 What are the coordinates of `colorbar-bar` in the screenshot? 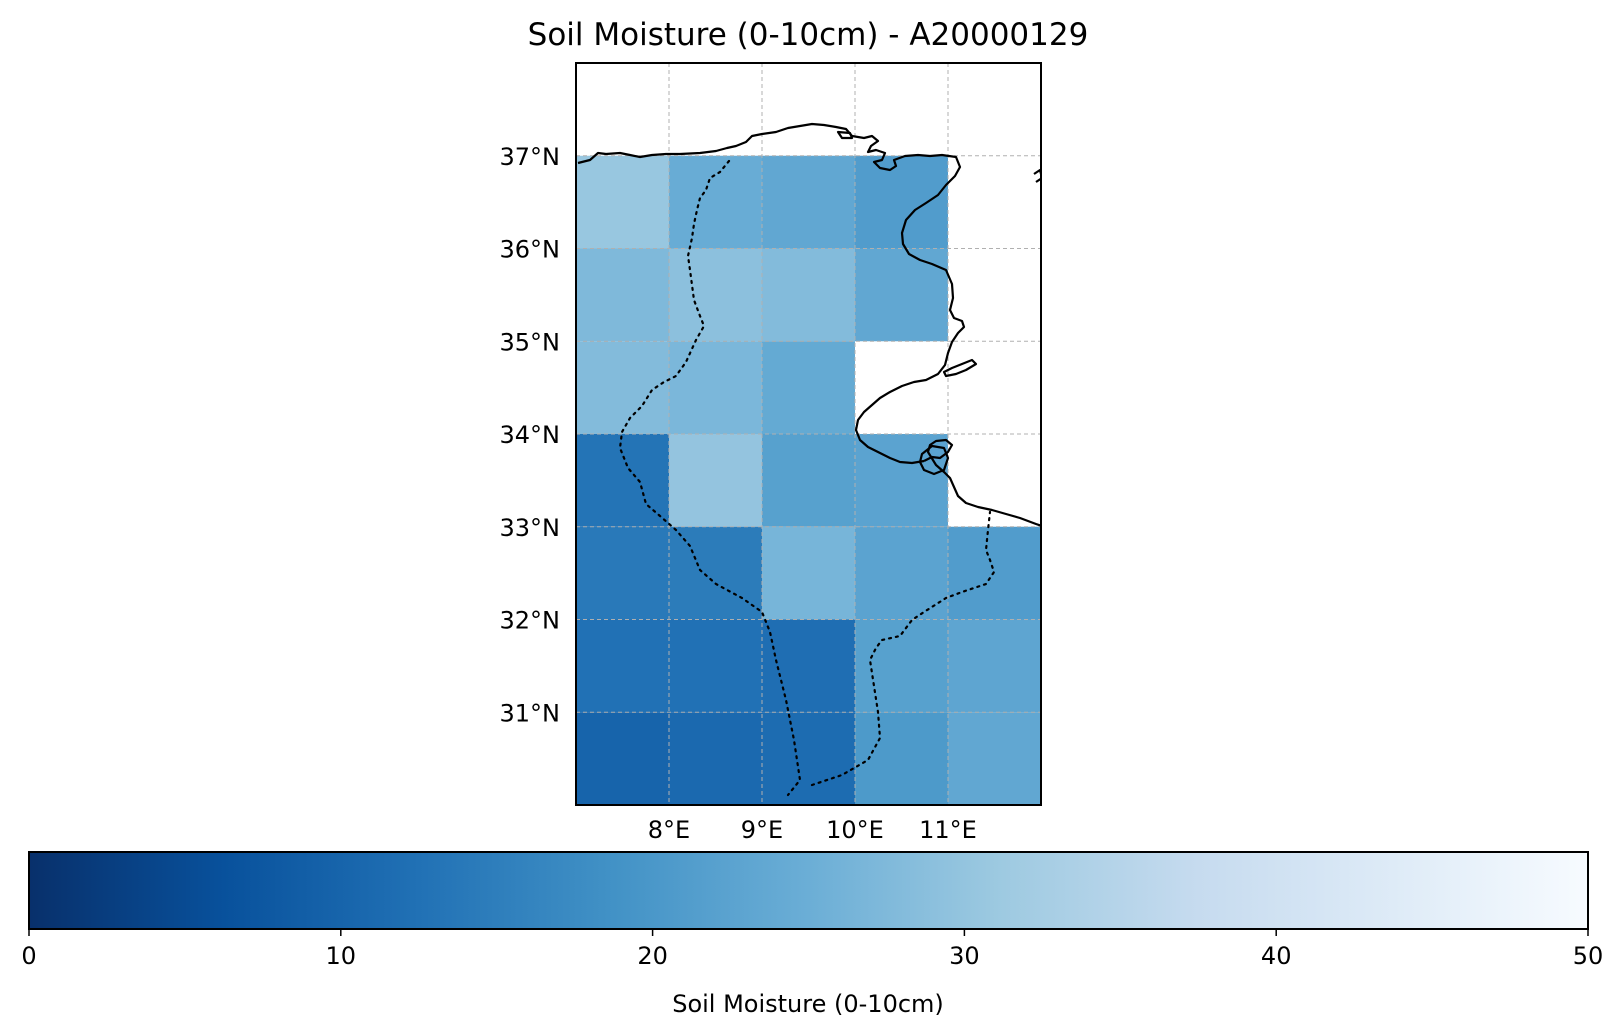 It's located at (808, 890).